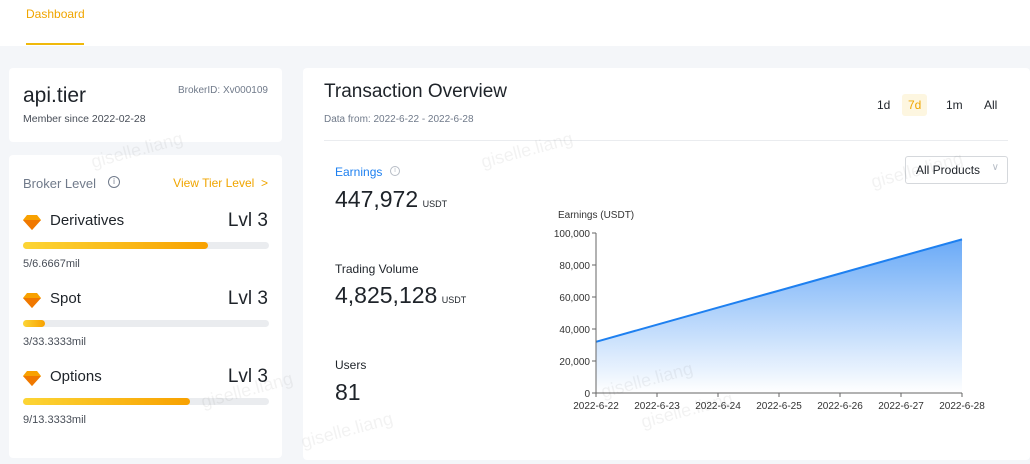  Describe the element at coordinates (386, 295) in the screenshot. I see `volume-value: 4,825,128` at that location.